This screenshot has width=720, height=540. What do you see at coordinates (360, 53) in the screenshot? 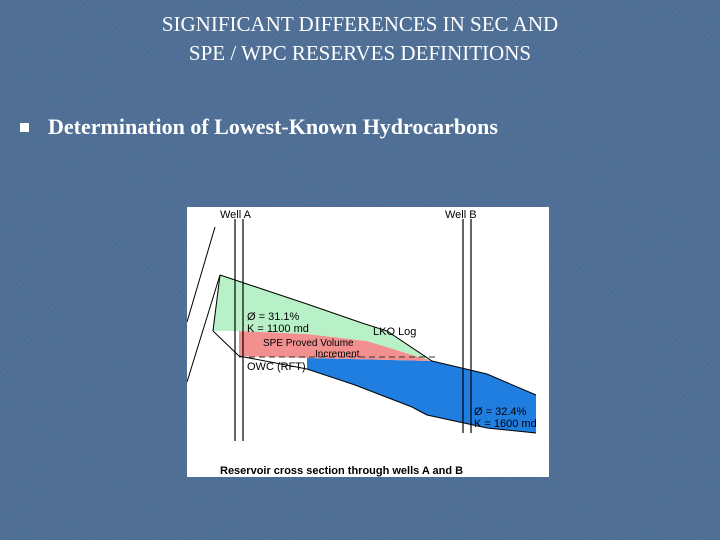
I see `title-line-2: SPE / WPC RESERVES DEFINITIONS` at bounding box center [360, 53].